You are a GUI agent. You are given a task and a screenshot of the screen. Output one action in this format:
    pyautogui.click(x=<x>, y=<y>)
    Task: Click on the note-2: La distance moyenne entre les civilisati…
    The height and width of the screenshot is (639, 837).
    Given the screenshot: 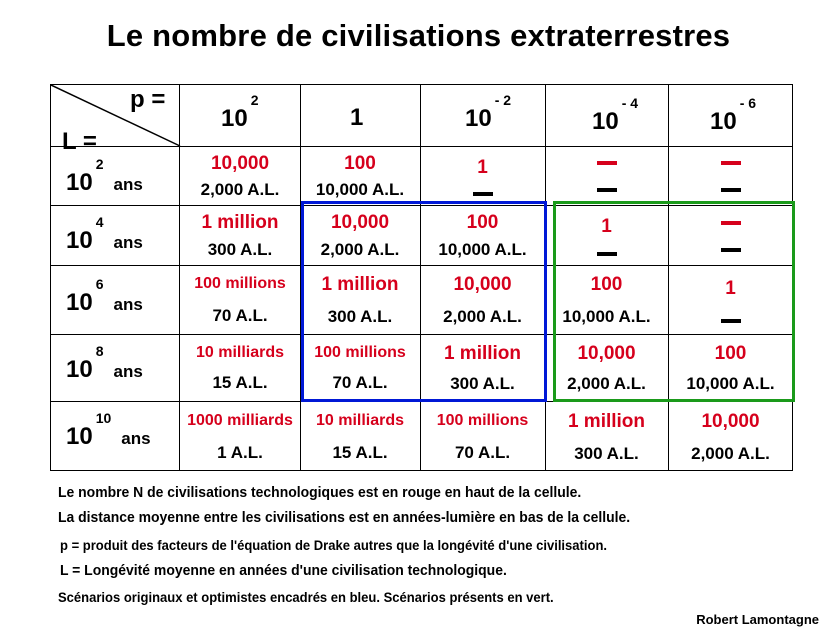 What is the action you would take?
    pyautogui.click(x=344, y=517)
    